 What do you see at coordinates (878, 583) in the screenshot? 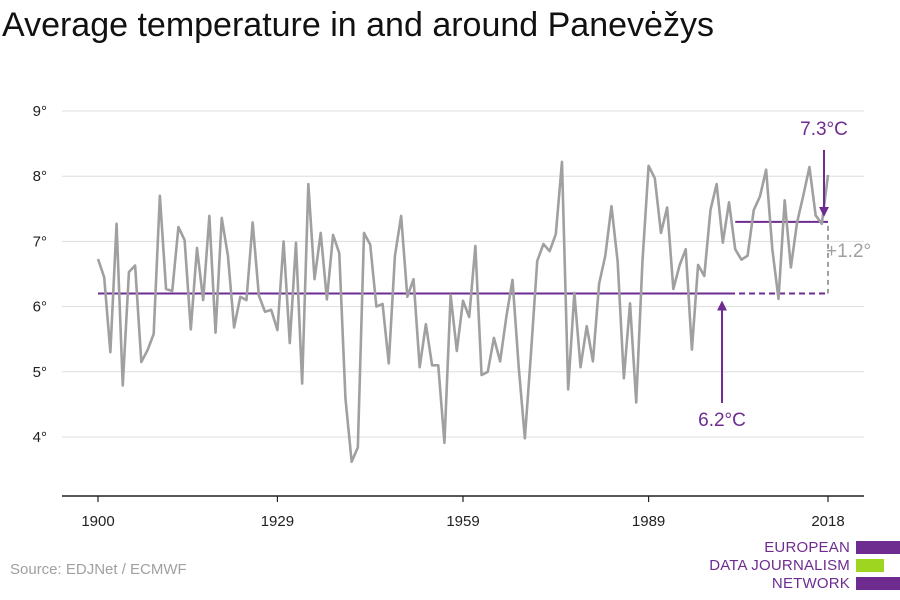
I see `logo-bar-bottom` at bounding box center [878, 583].